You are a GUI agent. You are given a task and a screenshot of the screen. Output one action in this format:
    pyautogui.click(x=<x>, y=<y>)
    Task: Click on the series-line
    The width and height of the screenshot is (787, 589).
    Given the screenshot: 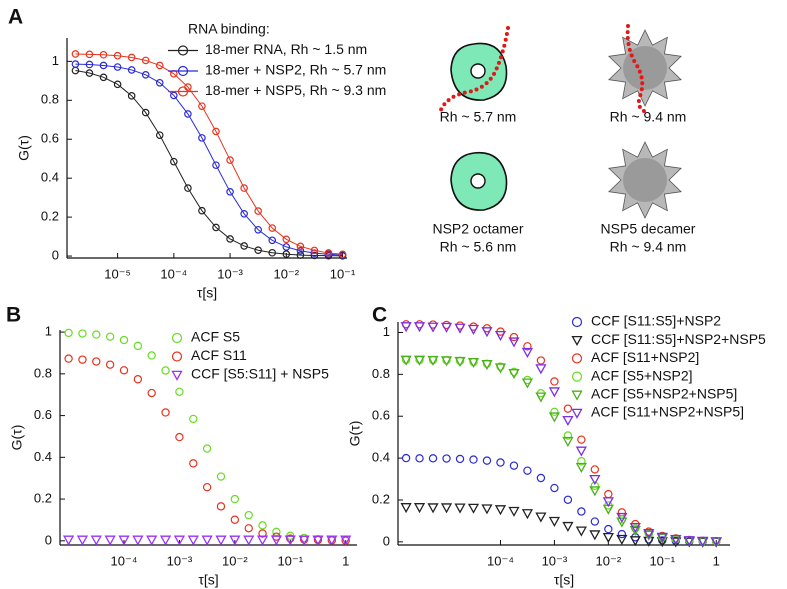 What is the action you would take?
    pyautogui.click(x=209, y=163)
    